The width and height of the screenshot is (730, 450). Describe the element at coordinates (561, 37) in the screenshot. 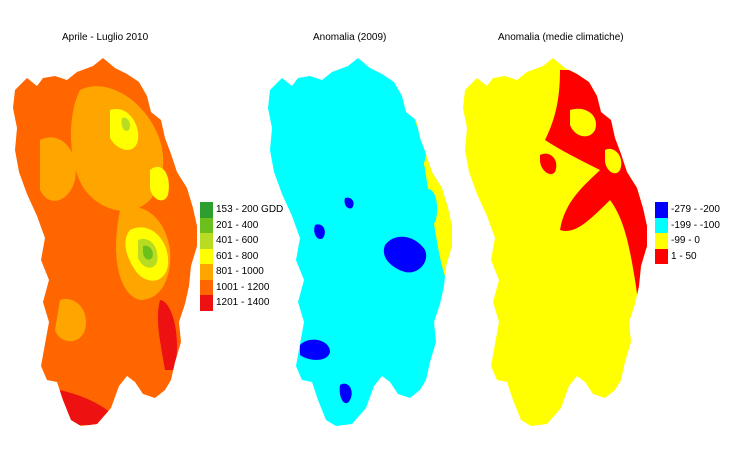

I see `map-title-anomaly-climate: Anomalia (medie climatiche)` at that location.